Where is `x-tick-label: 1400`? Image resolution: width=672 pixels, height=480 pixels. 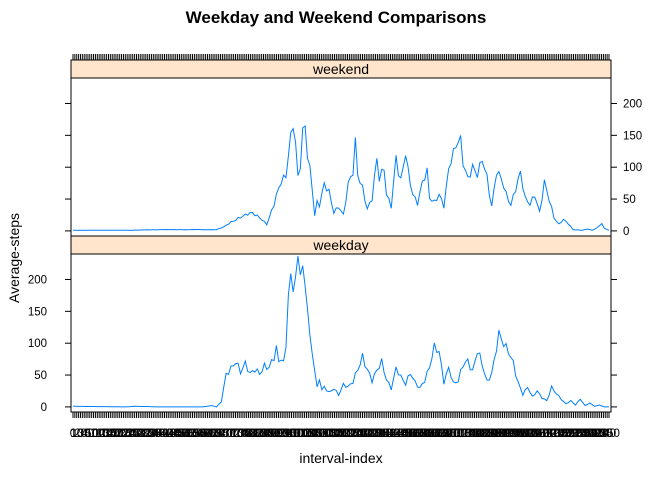
x-tick-label: 1400 is located at coordinates (387, 434).